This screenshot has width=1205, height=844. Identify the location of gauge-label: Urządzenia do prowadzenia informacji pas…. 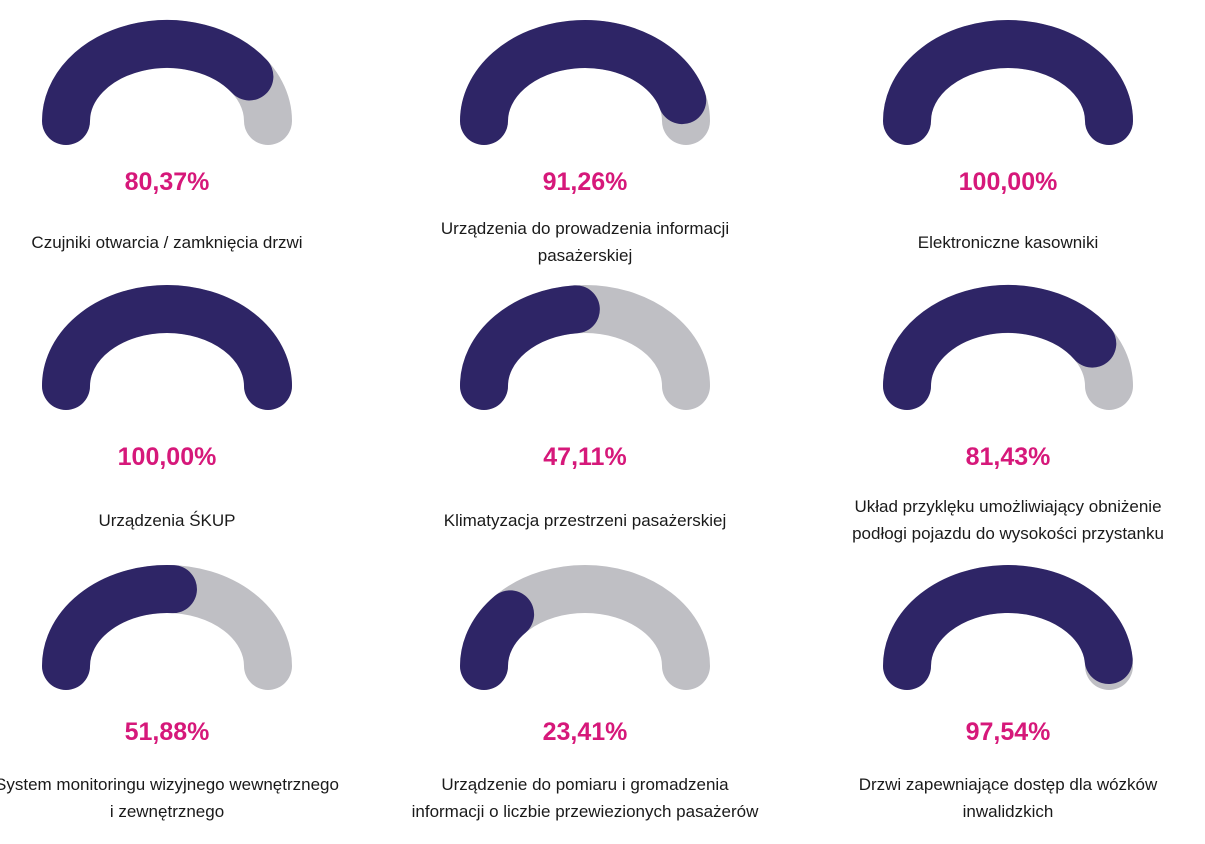
(585, 242).